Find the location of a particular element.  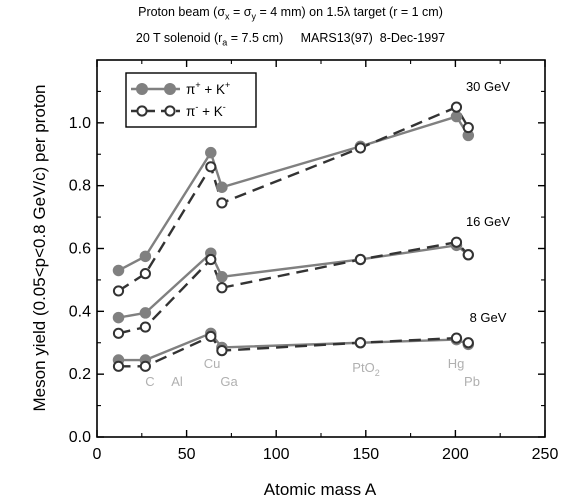

target-label-pto2: PtO2 is located at coordinates (365, 369).